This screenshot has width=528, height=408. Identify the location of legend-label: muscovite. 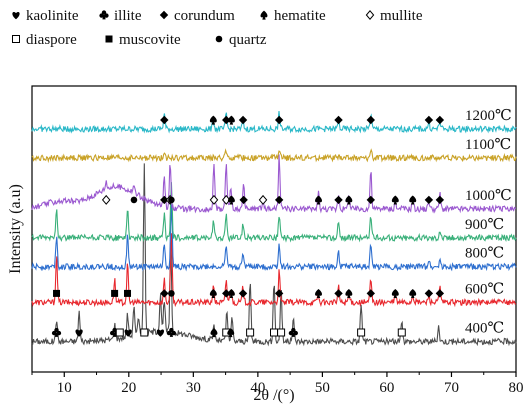
(150, 40).